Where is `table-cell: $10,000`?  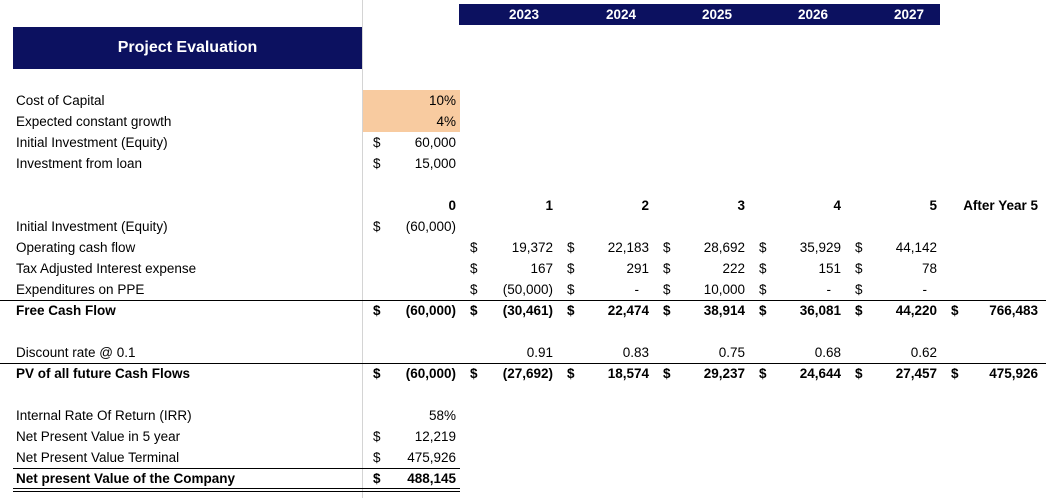
table-cell: $10,000 is located at coordinates (701, 289).